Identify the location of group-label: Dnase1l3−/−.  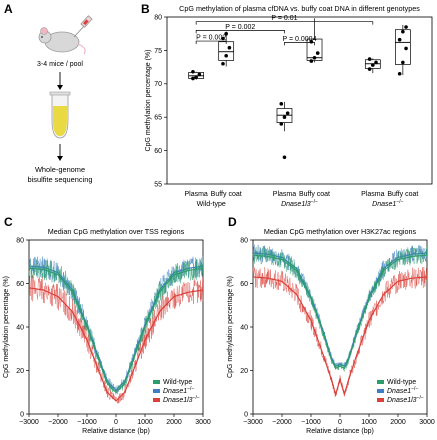
(299, 203).